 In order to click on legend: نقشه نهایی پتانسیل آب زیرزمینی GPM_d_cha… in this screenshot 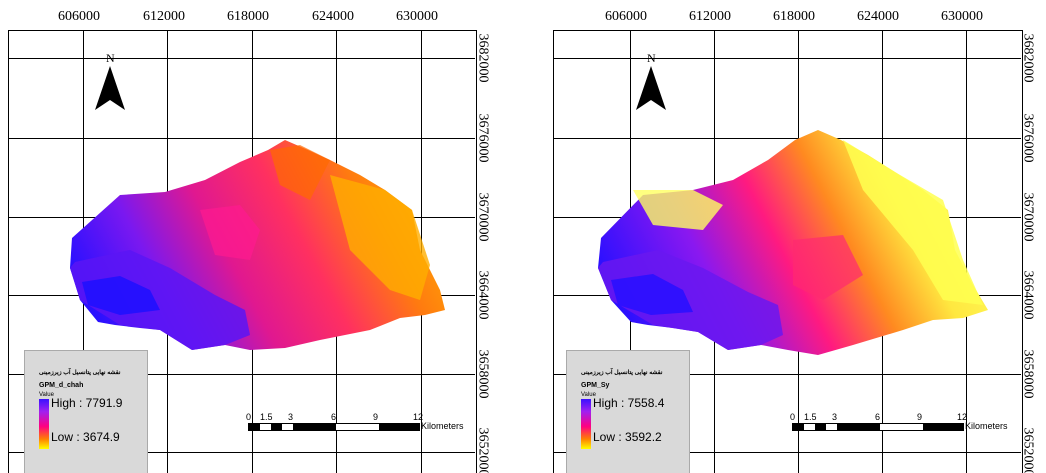, I will do `click(86, 411)`.